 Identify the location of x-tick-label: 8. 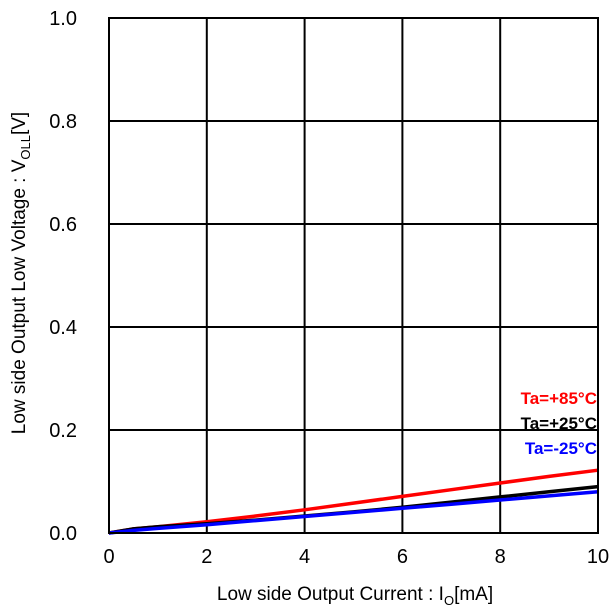
(500, 557).